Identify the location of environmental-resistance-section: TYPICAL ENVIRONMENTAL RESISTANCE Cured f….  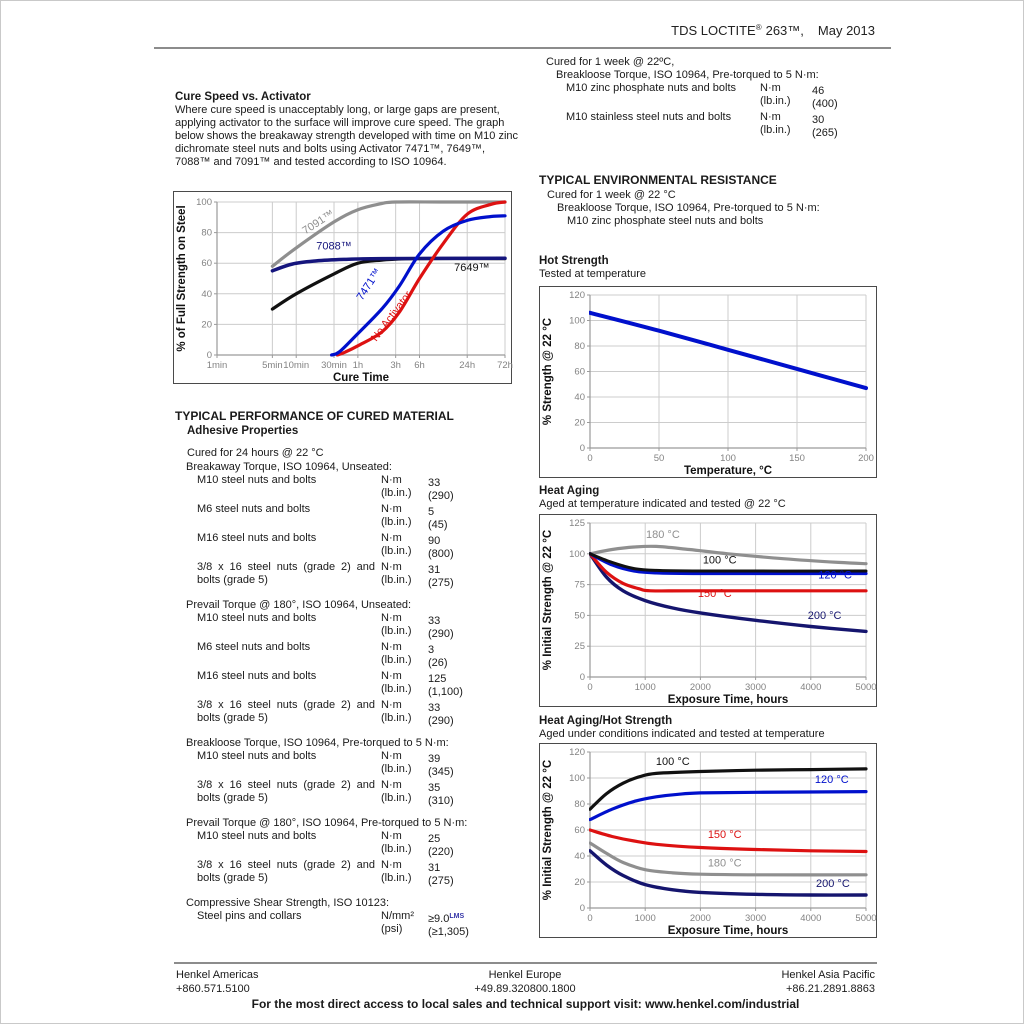
(709, 200).